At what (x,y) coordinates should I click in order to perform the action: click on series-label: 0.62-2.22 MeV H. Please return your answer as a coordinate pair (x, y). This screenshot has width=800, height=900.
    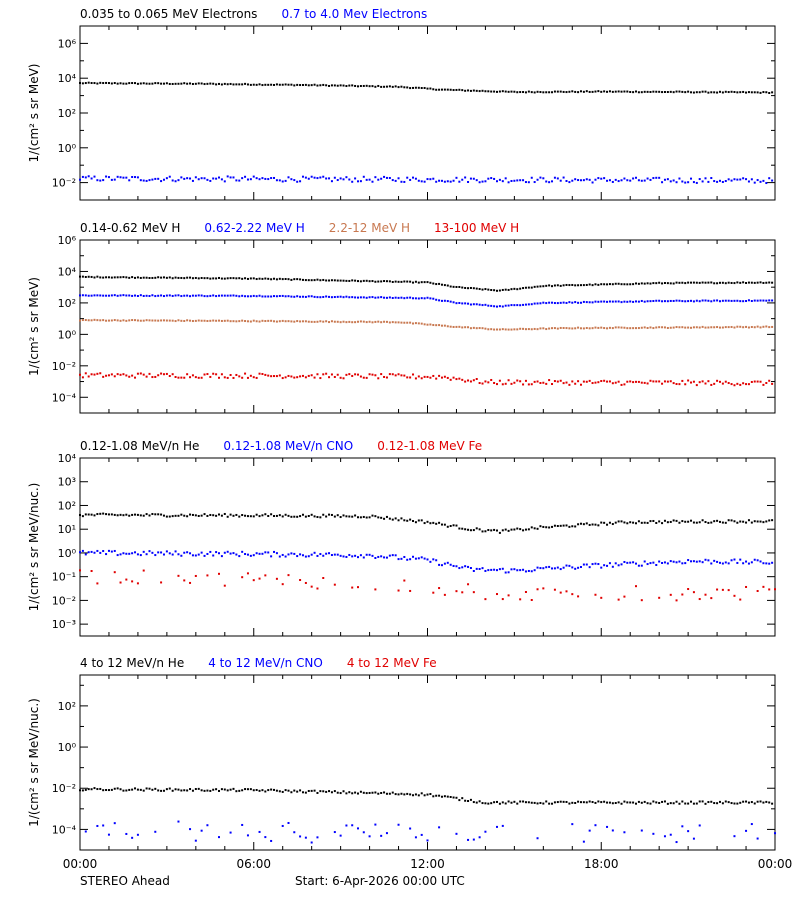
    Looking at the image, I should click on (254, 228).